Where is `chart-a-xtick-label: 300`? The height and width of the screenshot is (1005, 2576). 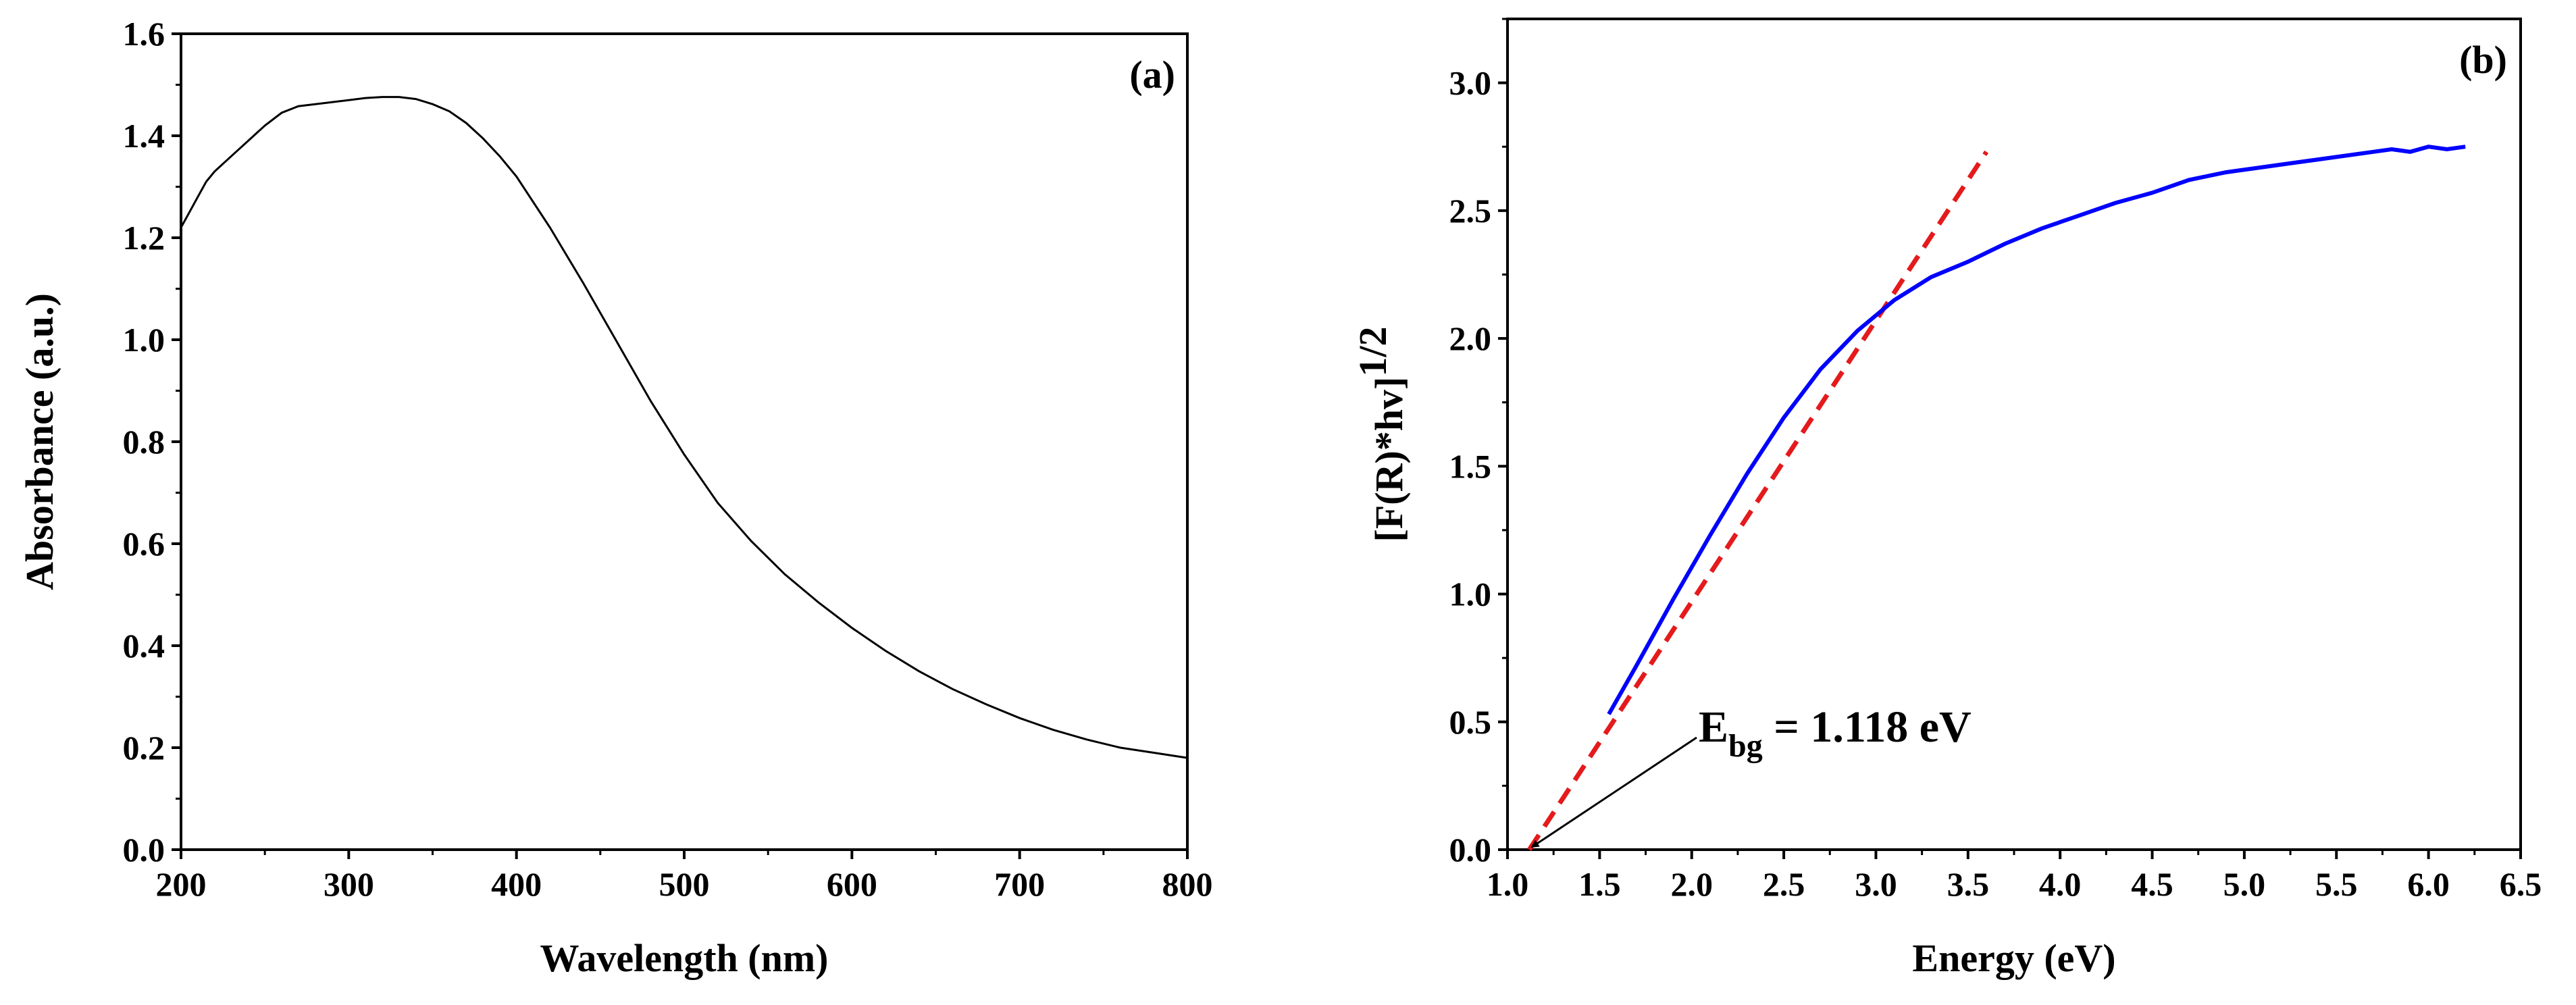 chart-a-xtick-label: 300 is located at coordinates (349, 884).